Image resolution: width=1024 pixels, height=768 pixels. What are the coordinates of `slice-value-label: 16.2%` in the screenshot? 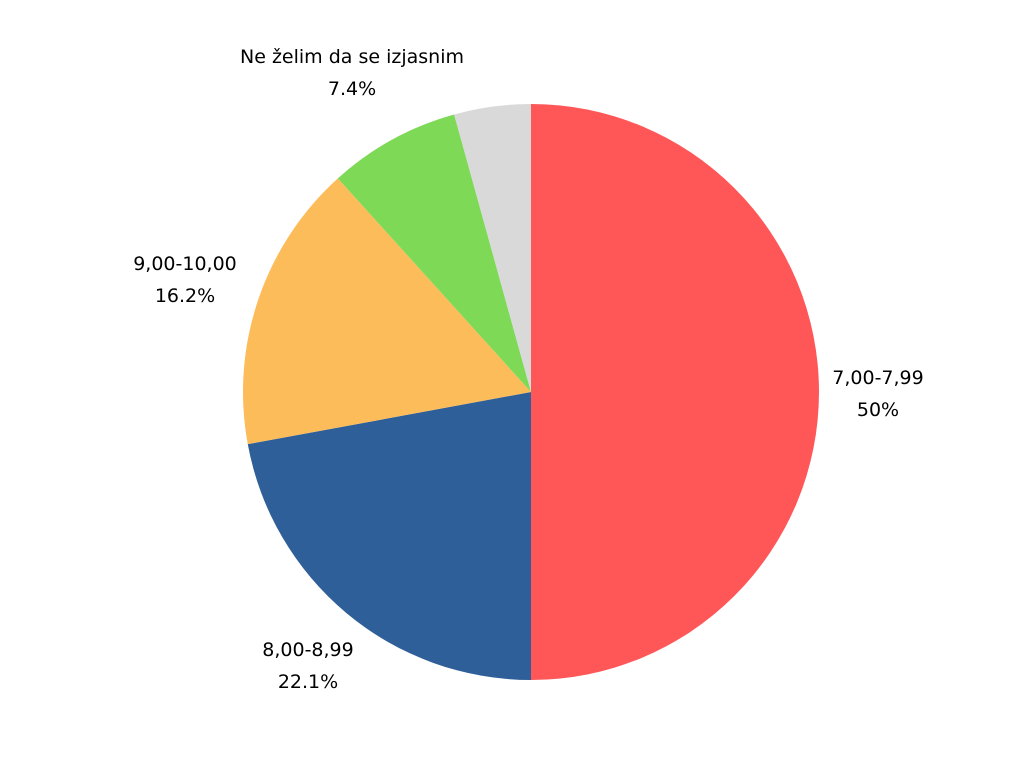 It's located at (185, 296).